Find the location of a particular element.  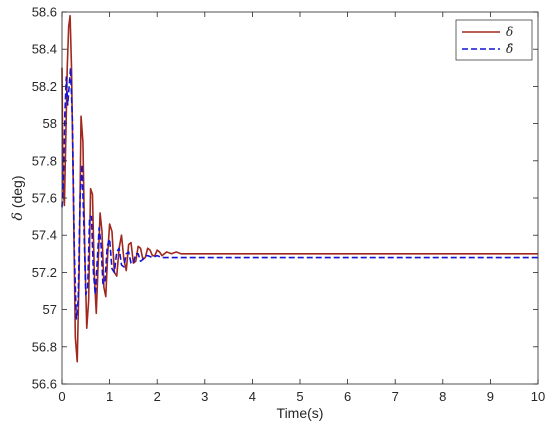

x-tick-label: 10 is located at coordinates (538, 396).